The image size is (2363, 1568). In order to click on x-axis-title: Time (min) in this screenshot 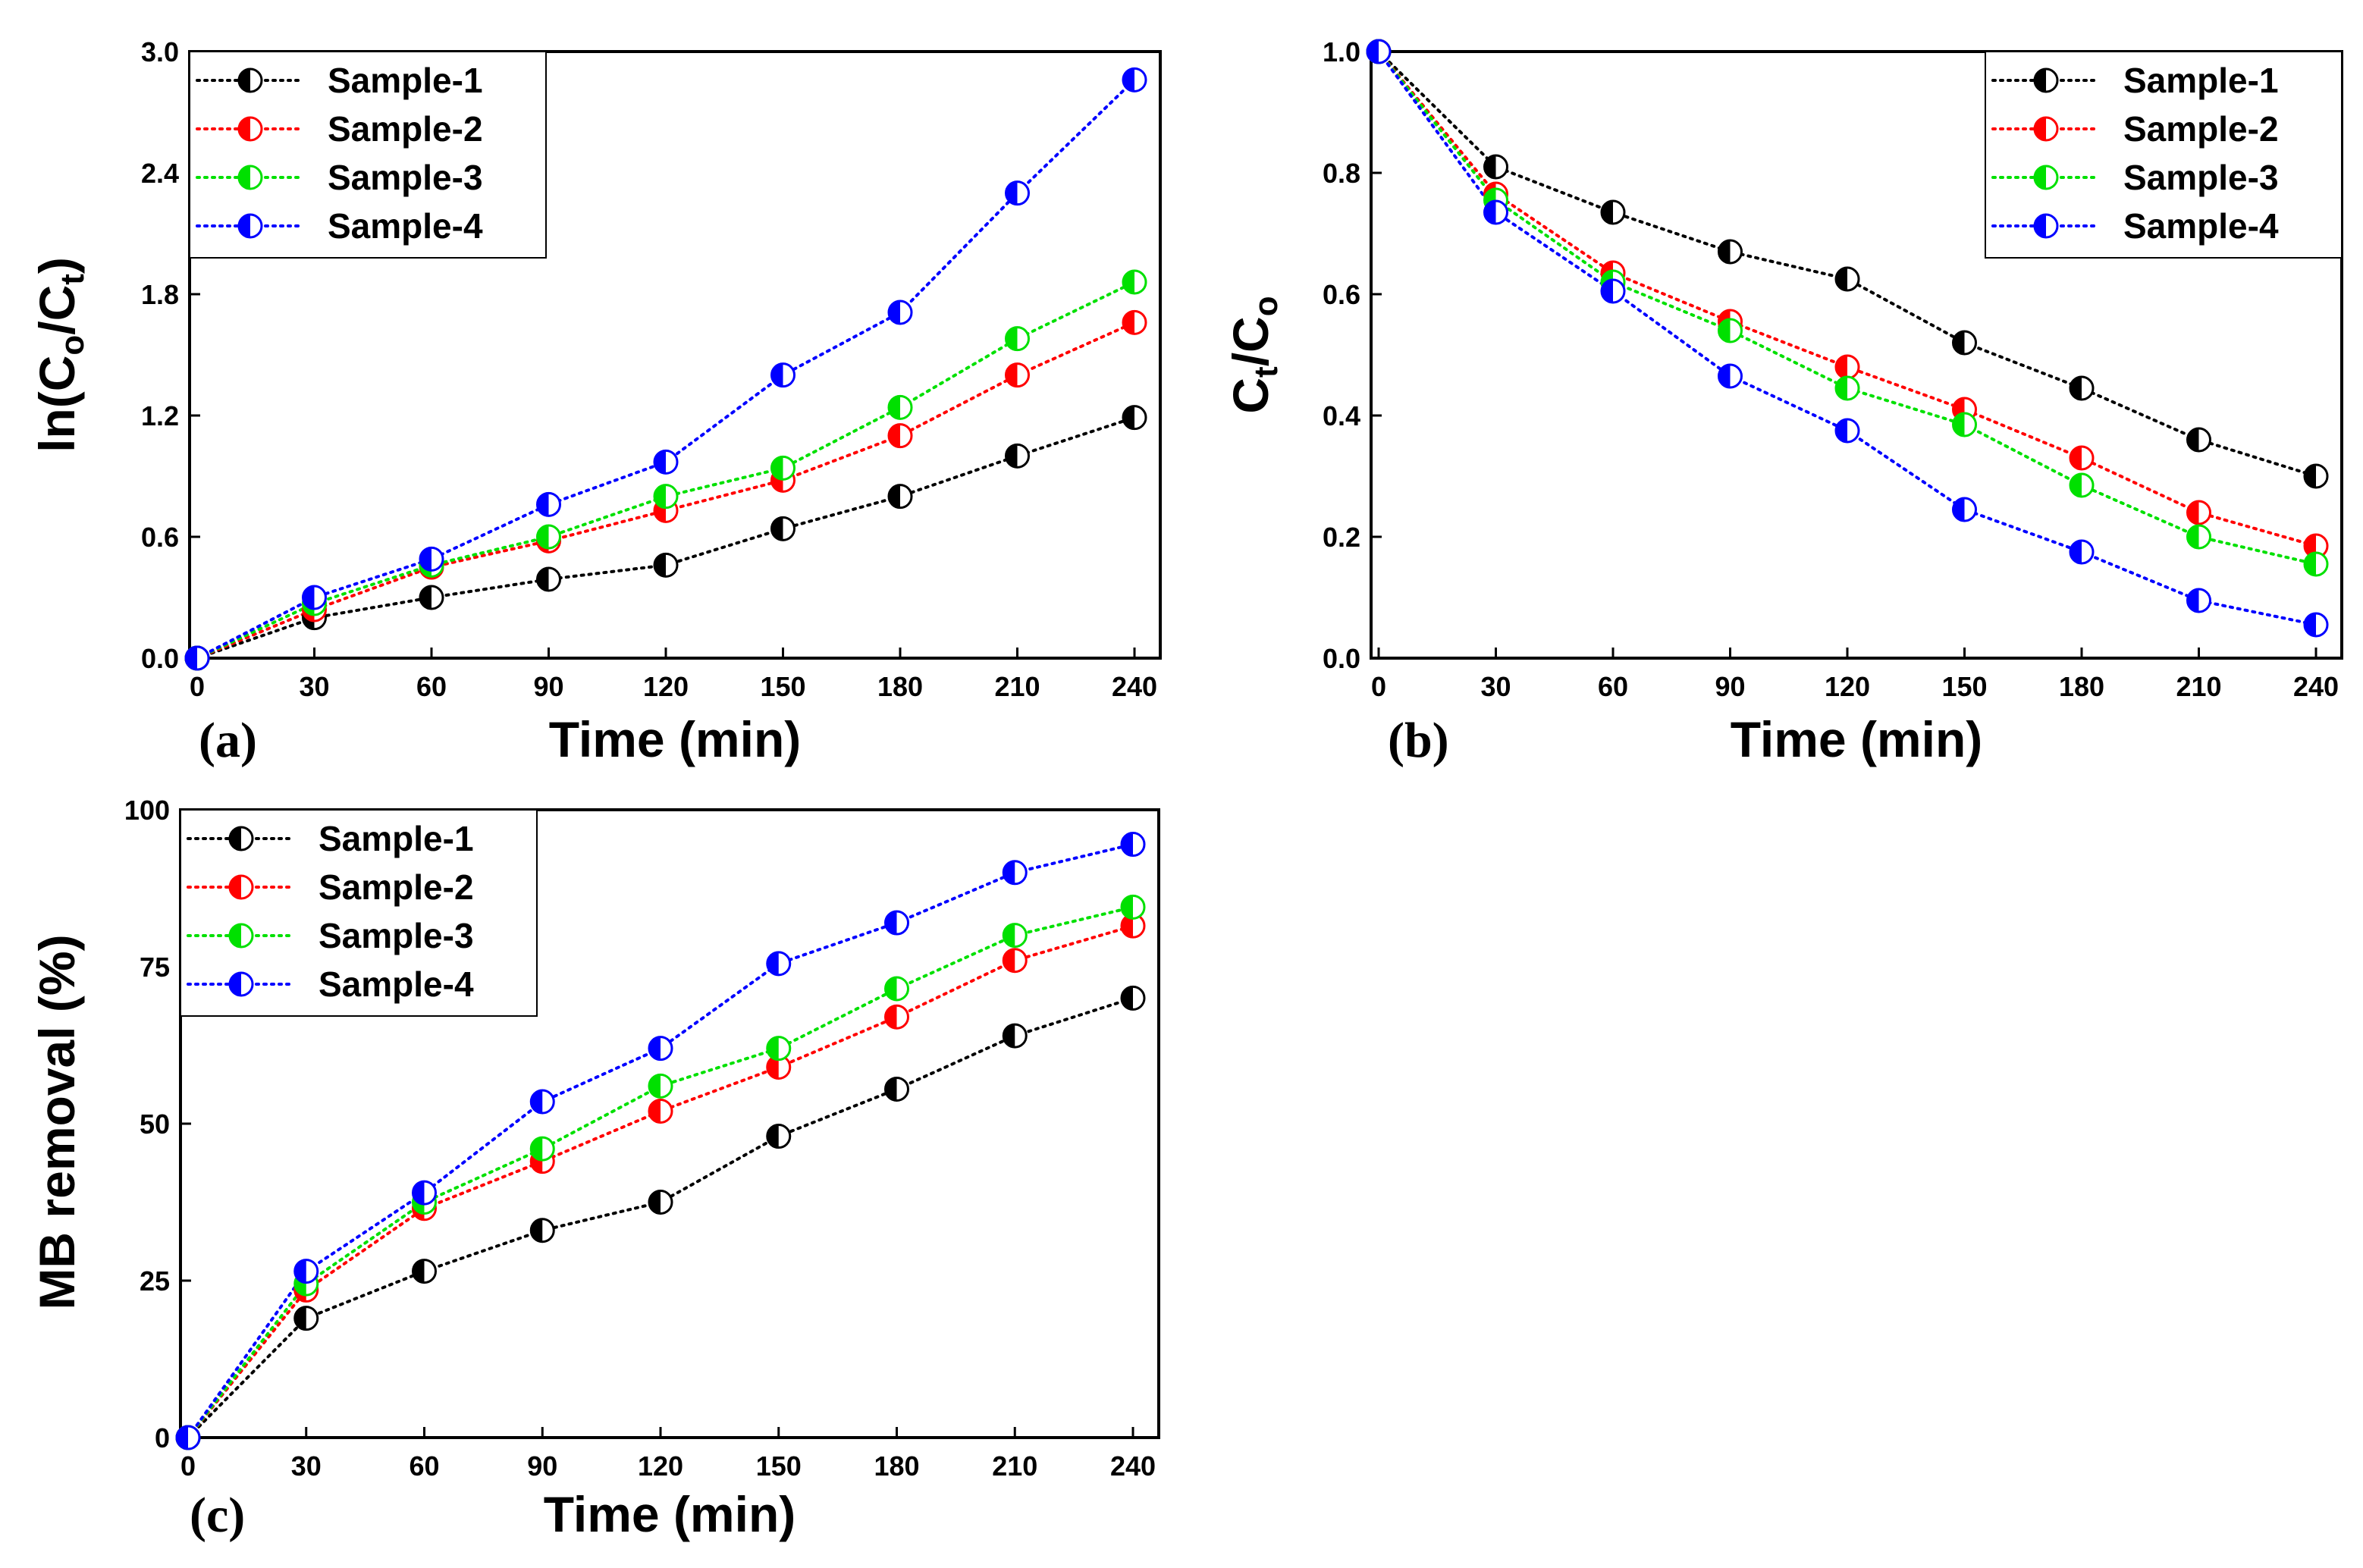, I will do `click(670, 1514)`.